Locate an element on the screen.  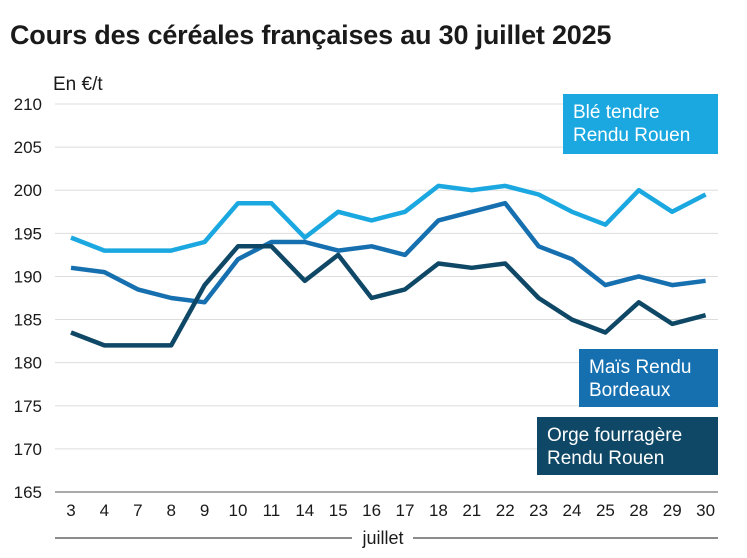
y-tick-label: 210 is located at coordinates (28, 104).